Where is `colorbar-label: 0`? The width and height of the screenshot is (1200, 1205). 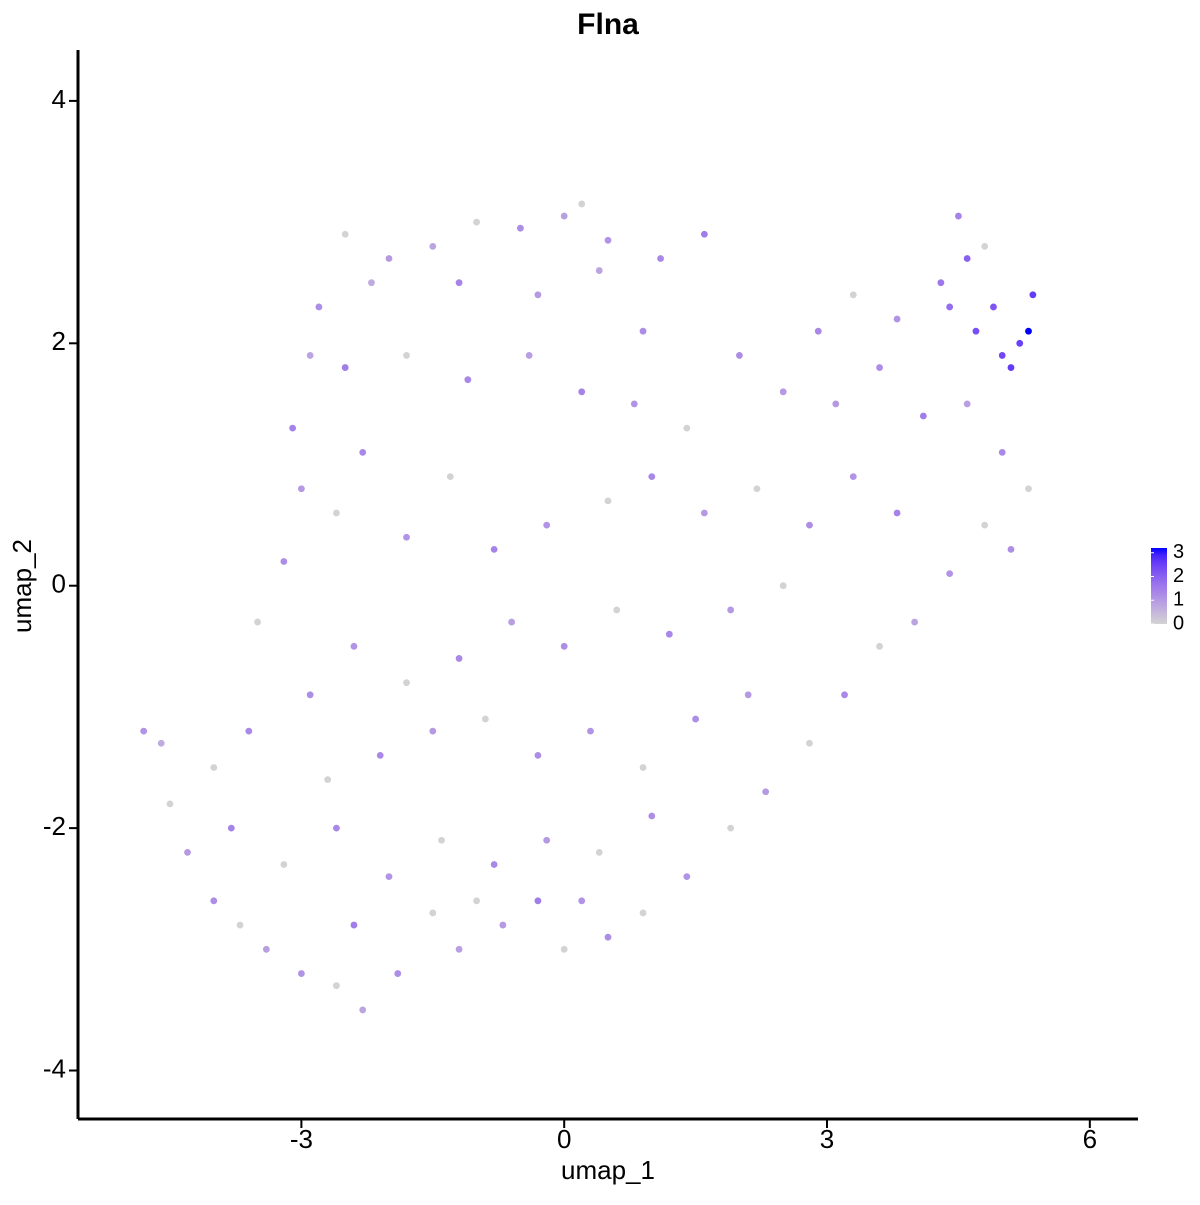
colorbar-label: 0 is located at coordinates (1178, 623).